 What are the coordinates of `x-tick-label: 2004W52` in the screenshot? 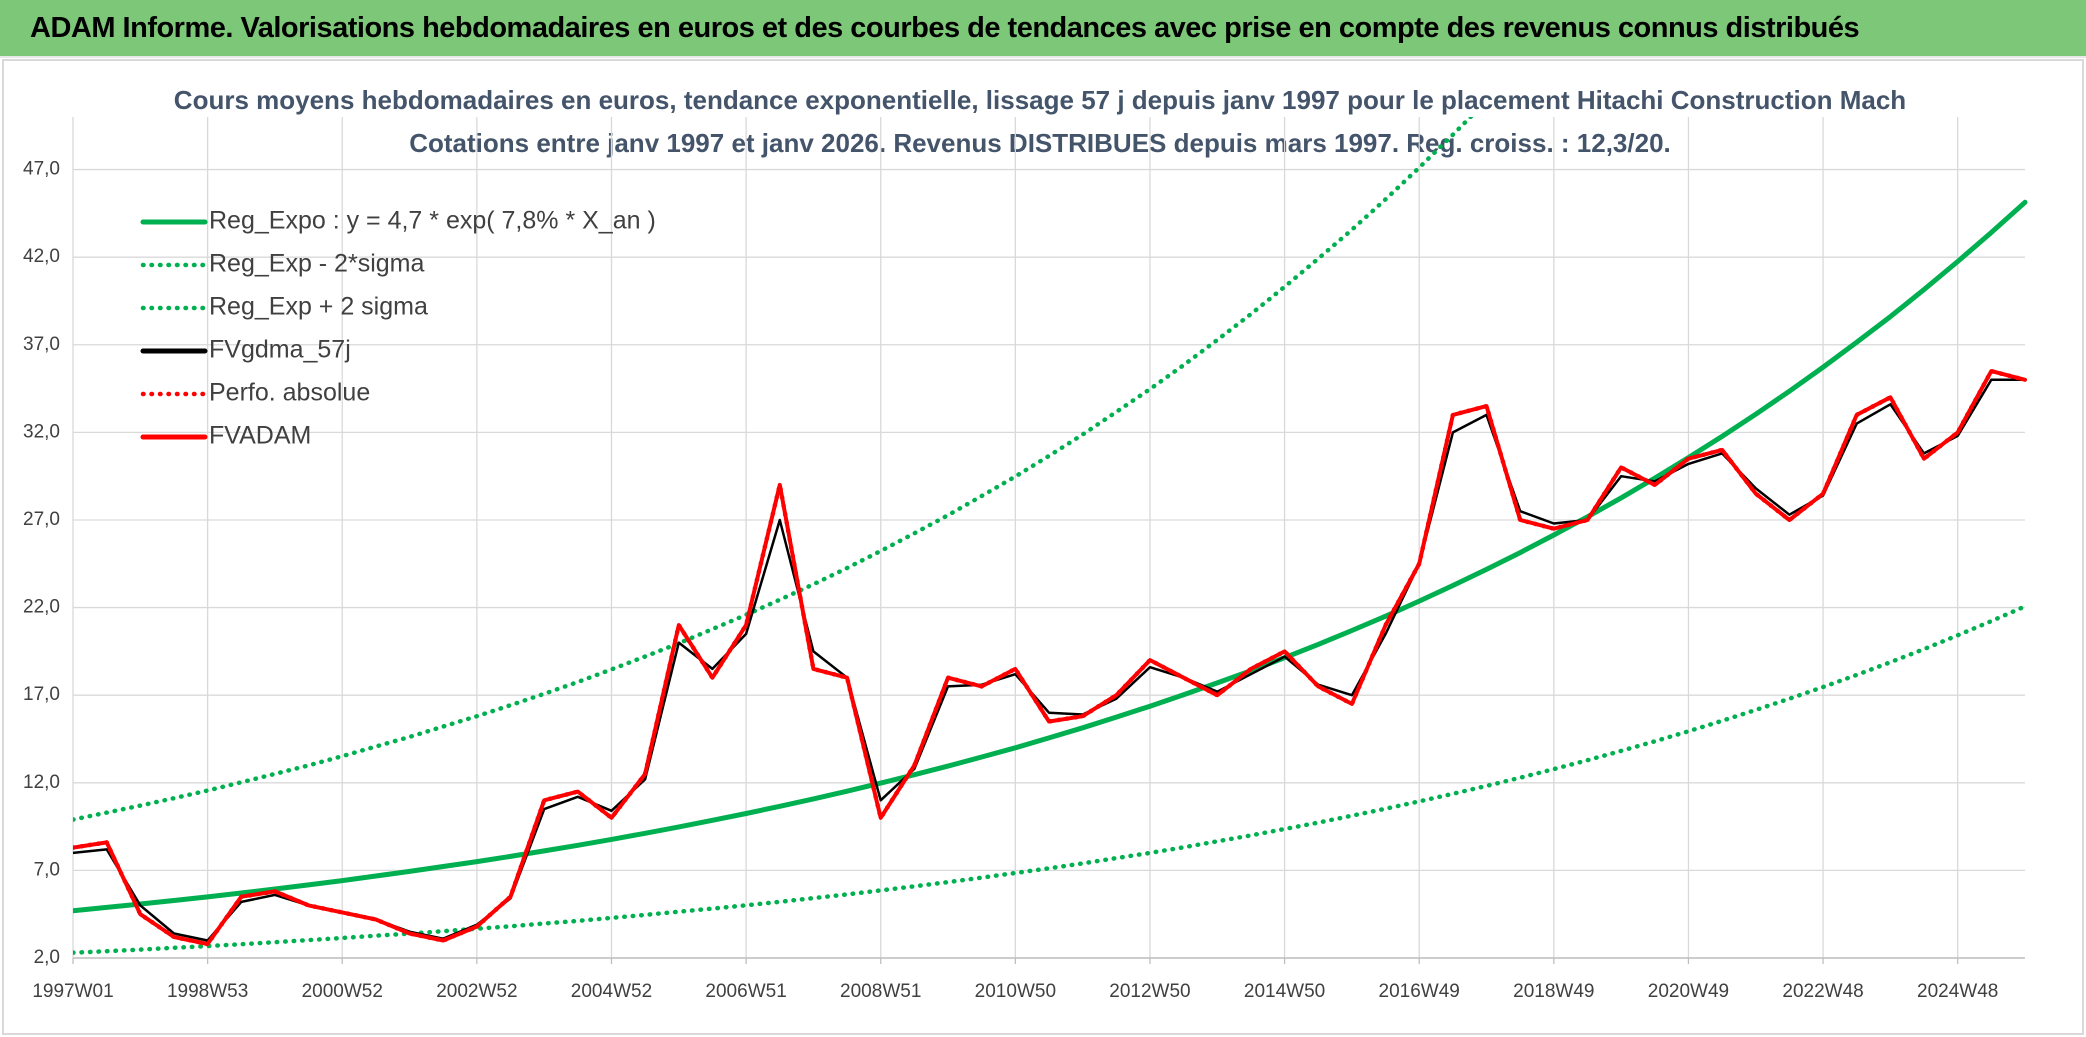 It's located at (611, 991).